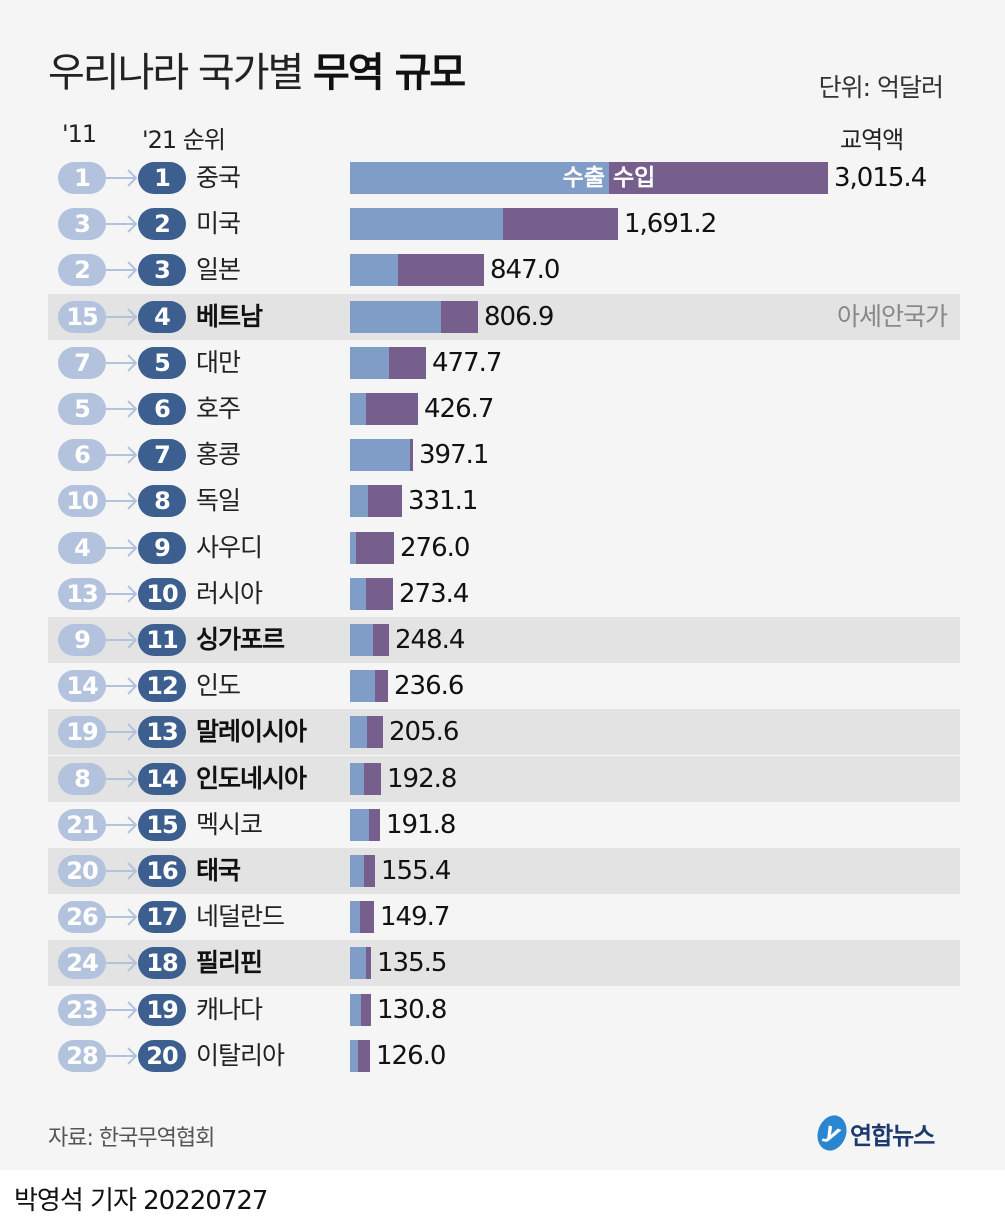  Describe the element at coordinates (229, 824) in the screenshot. I see `country-name: 멕시코` at that location.